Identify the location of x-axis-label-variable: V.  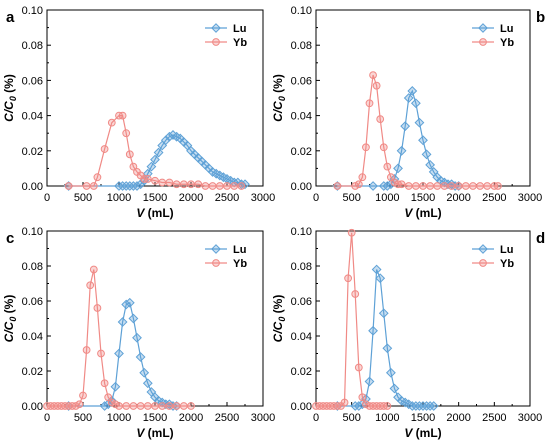
(140, 213).